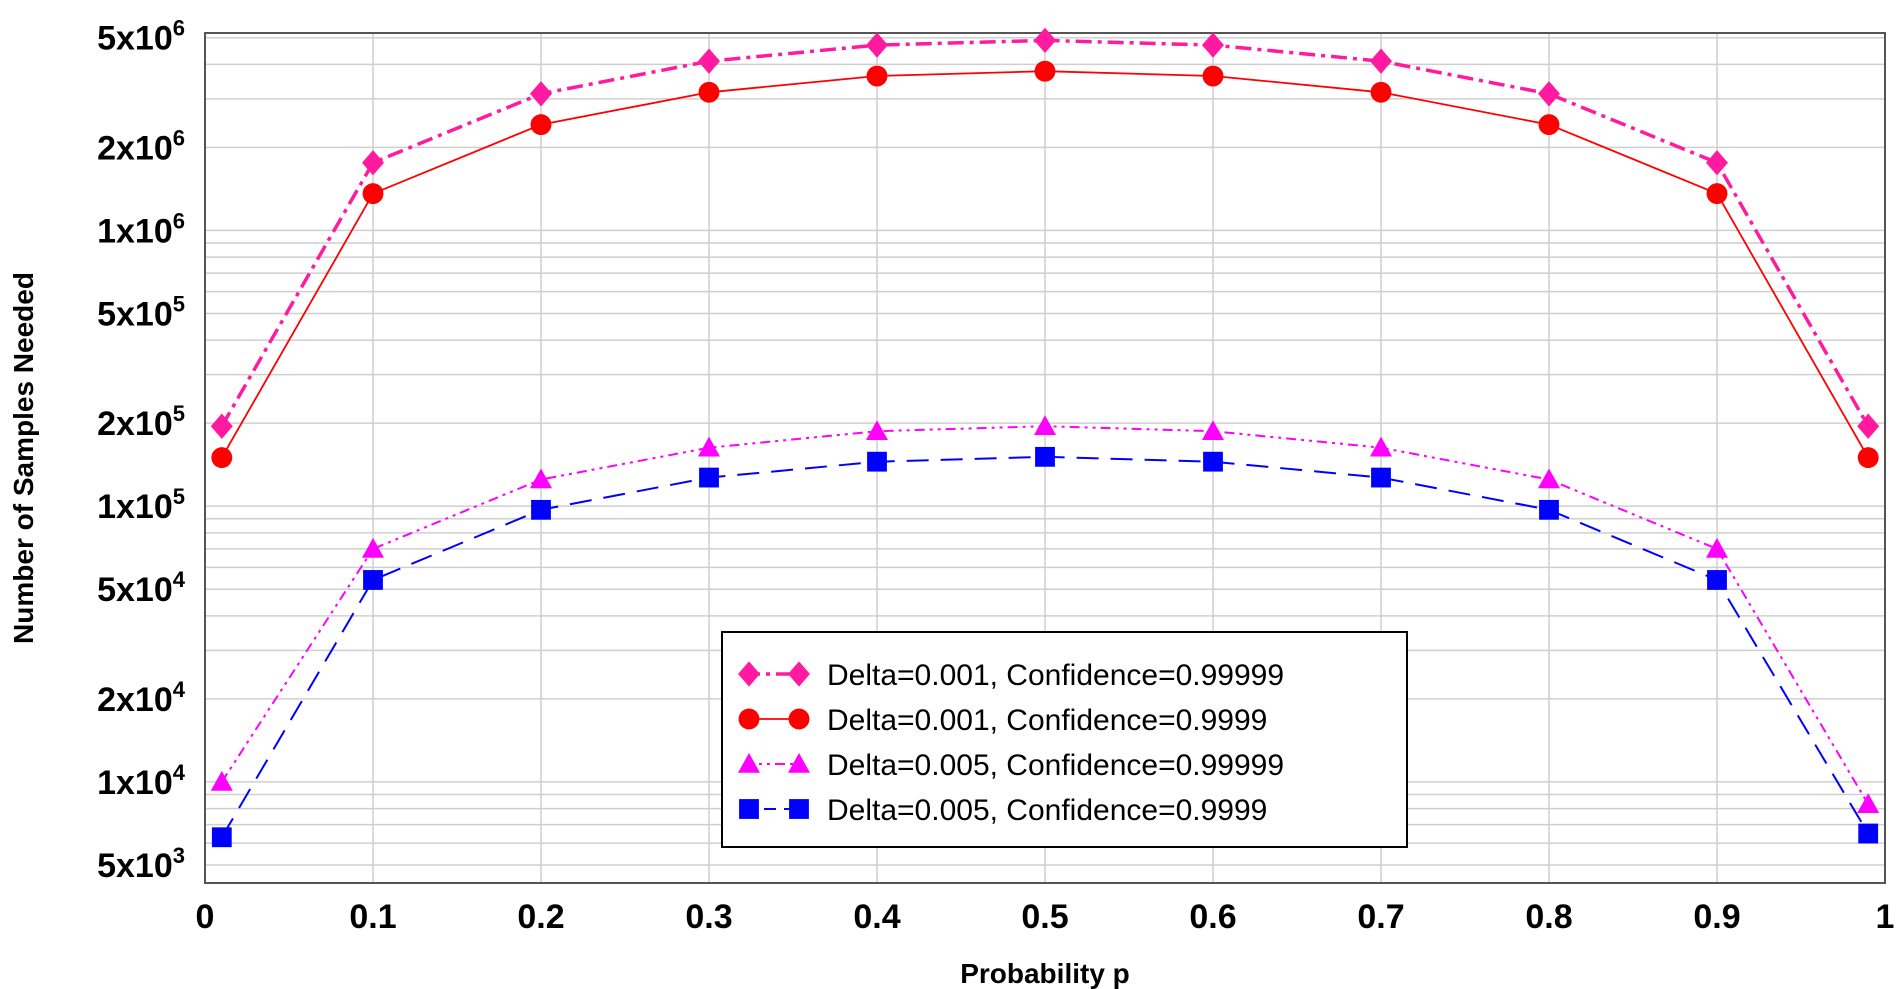 The height and width of the screenshot is (989, 1897). Describe the element at coordinates (1047, 720) in the screenshot. I see `legend-label: Delta=0.001, Confidence=0.9999` at that location.